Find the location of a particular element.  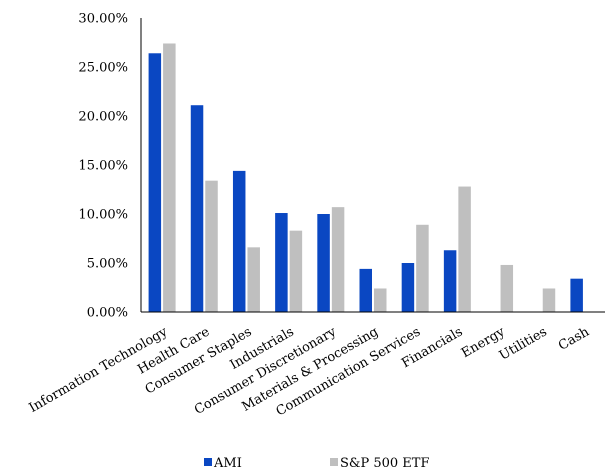

y-tick-label: 30.00% is located at coordinates (103, 19).